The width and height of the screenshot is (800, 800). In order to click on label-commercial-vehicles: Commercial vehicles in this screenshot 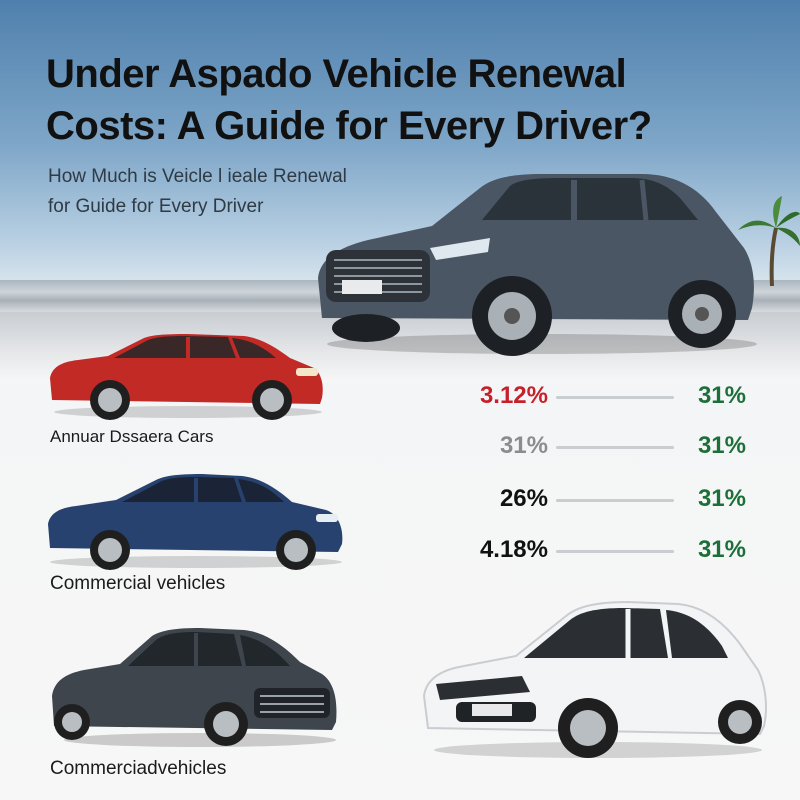, I will do `click(138, 583)`.